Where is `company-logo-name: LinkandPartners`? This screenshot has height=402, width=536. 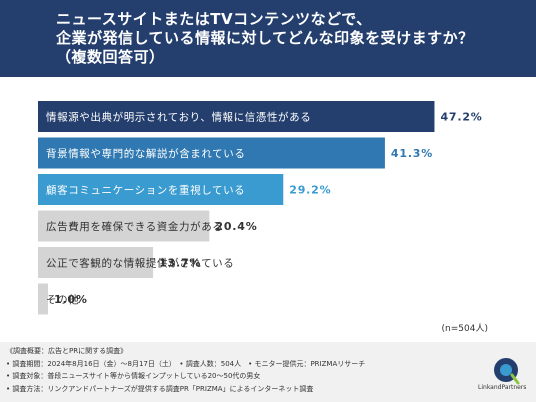 company-logo-name: LinkandPartners is located at coordinates (502, 387).